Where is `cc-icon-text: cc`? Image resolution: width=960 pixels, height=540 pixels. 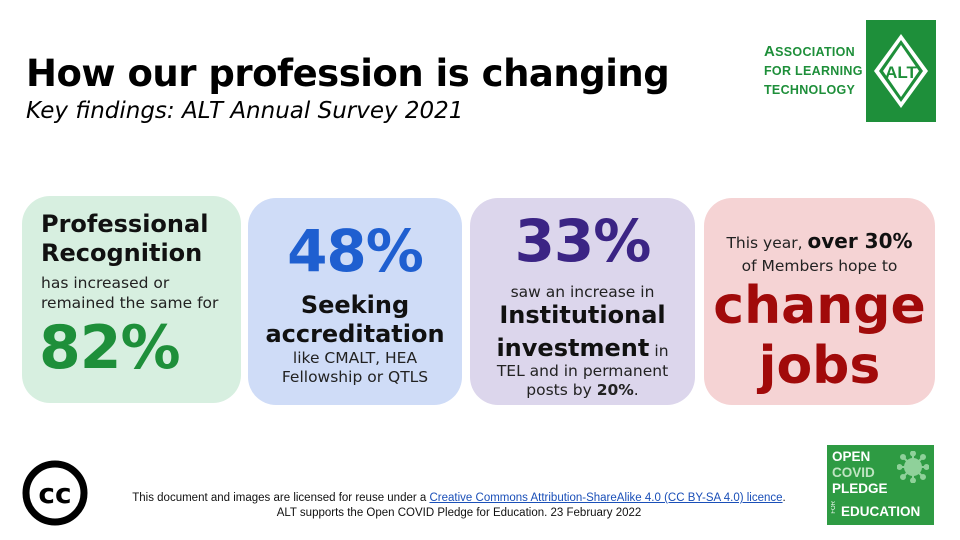 cc-icon-text: cc is located at coordinates (54, 493).